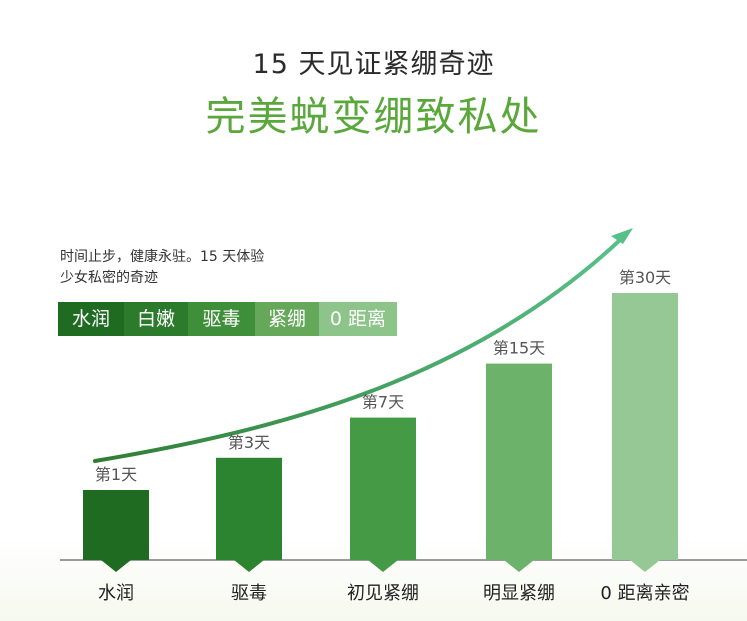  I want to click on bar-data-label-3: 第7天, so click(383, 402).